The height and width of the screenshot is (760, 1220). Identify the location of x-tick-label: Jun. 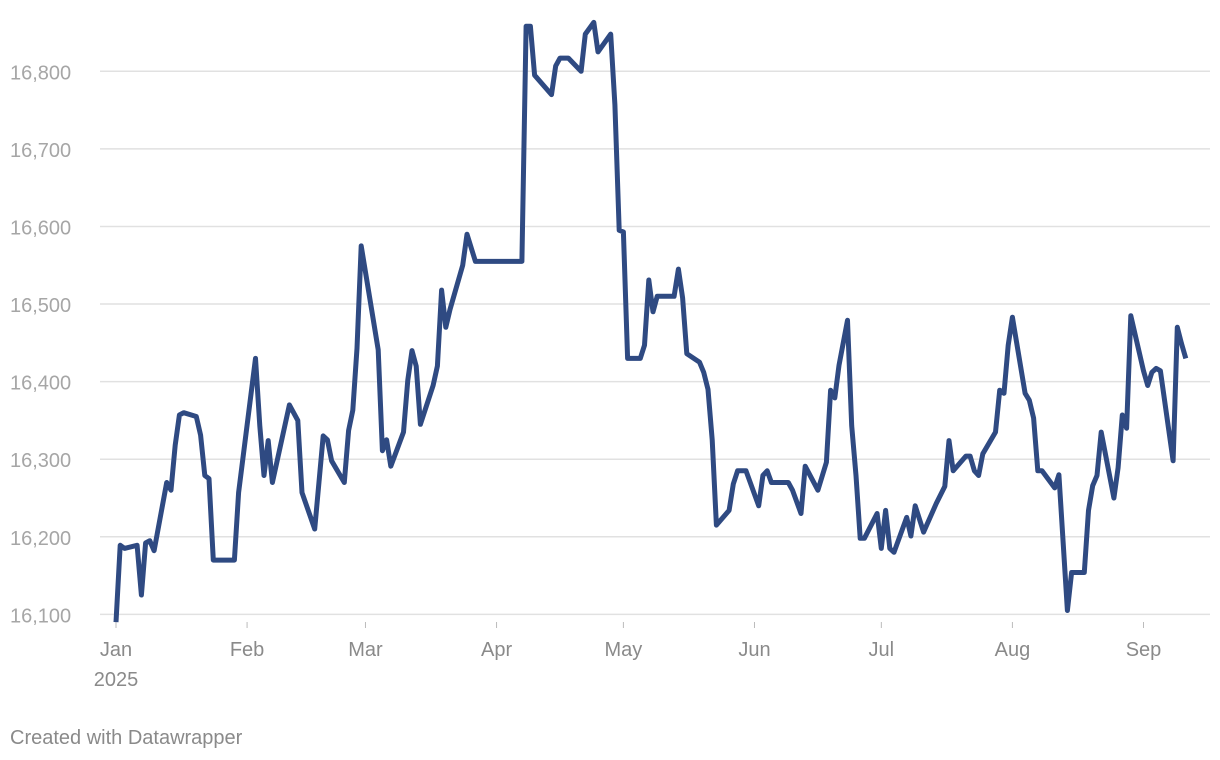
(754, 650).